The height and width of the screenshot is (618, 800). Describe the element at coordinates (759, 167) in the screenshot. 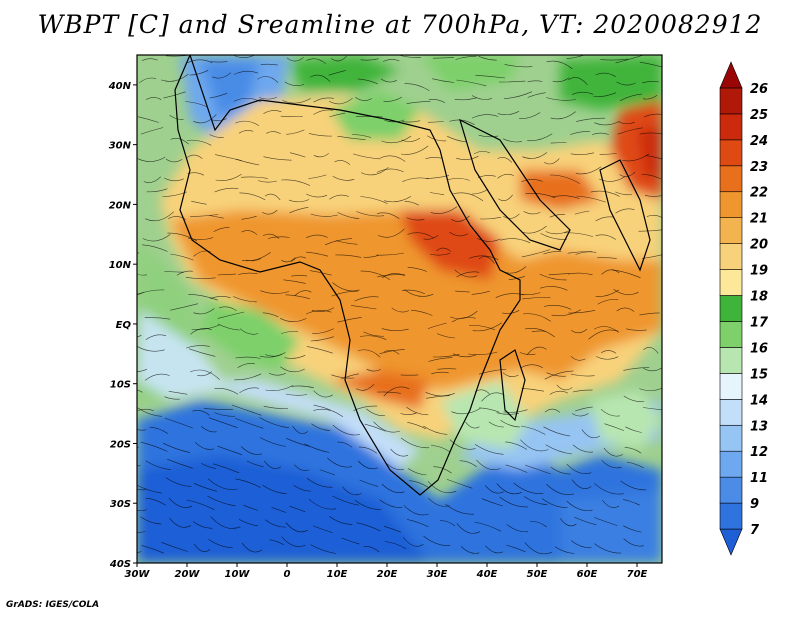

I see `colorbar-label: 23` at that location.